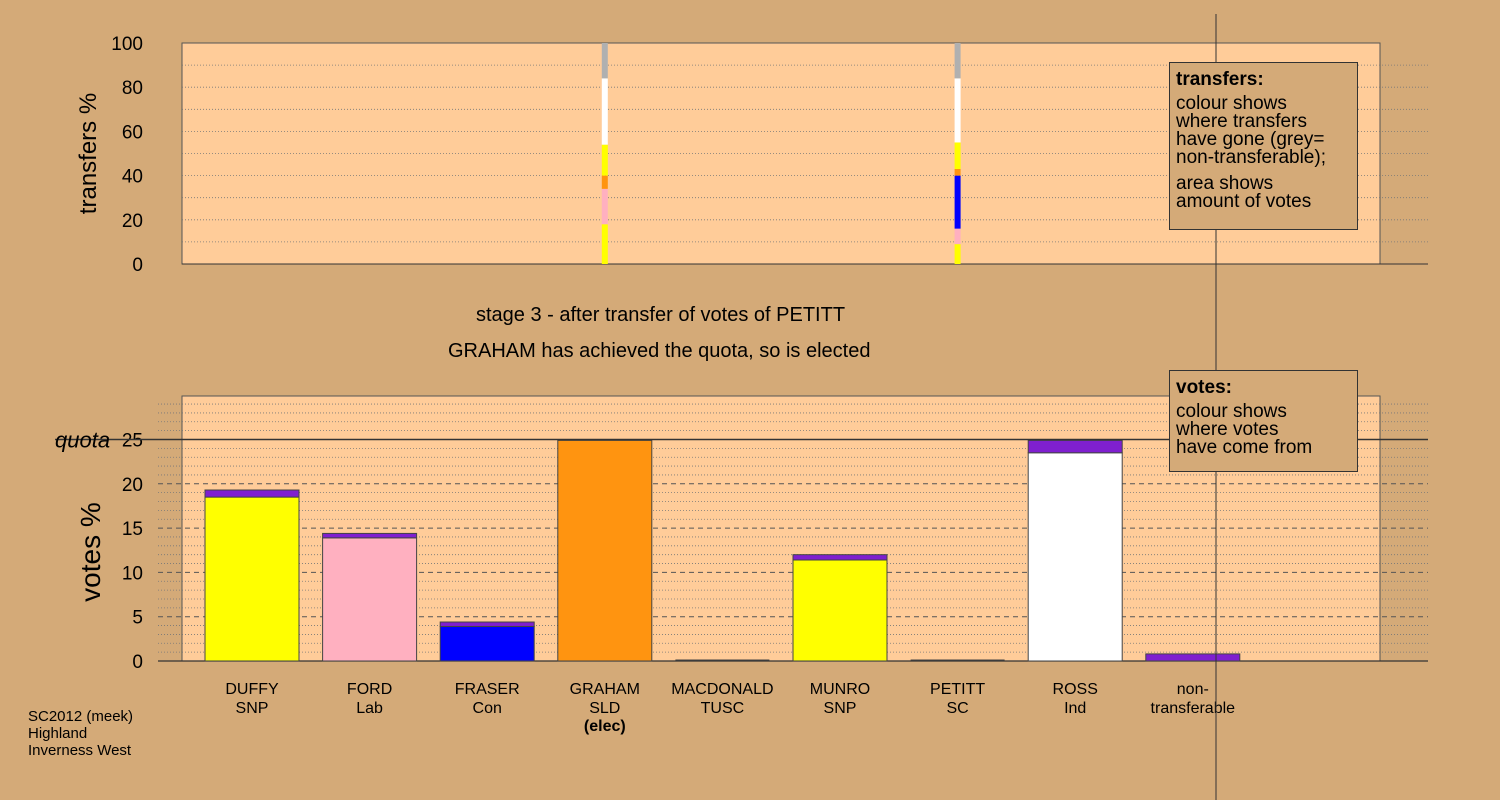 The height and width of the screenshot is (800, 1500). Describe the element at coordinates (605, 689) in the screenshot. I see `candidate-name-label: GRAHAM` at that location.